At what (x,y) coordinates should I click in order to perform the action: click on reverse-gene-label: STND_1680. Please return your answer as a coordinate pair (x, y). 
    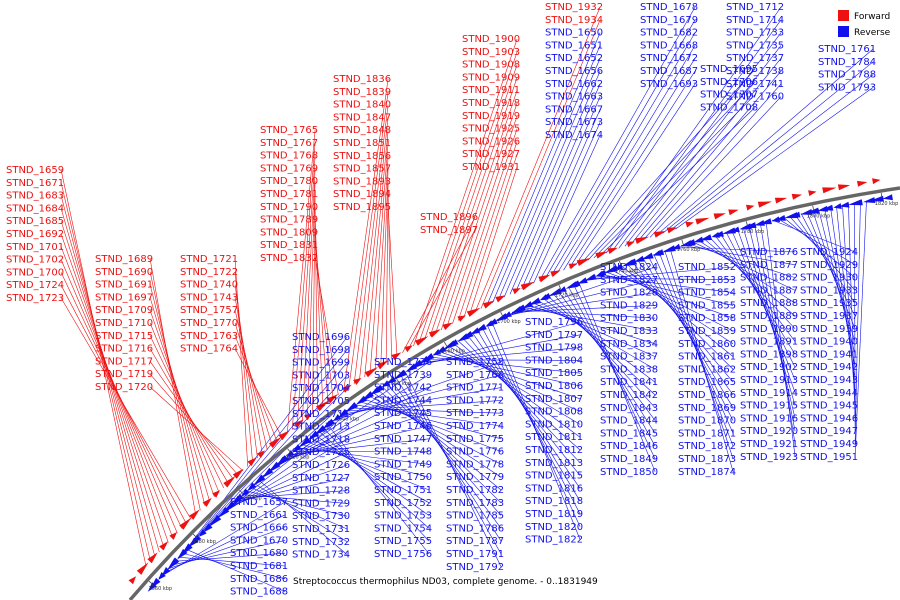
    Looking at the image, I should click on (259, 553).